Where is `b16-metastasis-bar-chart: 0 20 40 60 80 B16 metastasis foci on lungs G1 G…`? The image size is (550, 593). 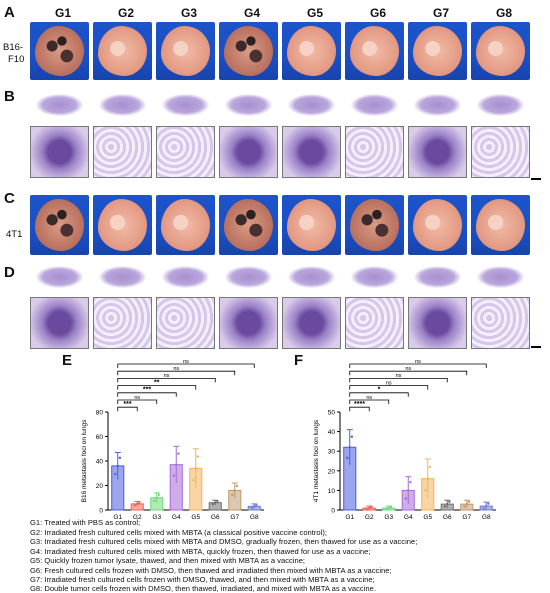 b16-metastasis-bar-chart: 0 20 40 60 80 B16 metastasis foci on lungs G1 G… is located at coordinates (172, 440).